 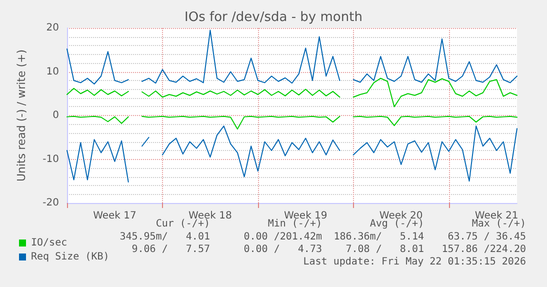 What do you see at coordinates (273, 17) in the screenshot?
I see `chart-title: IOs for /dev/sda - by month` at bounding box center [273, 17].